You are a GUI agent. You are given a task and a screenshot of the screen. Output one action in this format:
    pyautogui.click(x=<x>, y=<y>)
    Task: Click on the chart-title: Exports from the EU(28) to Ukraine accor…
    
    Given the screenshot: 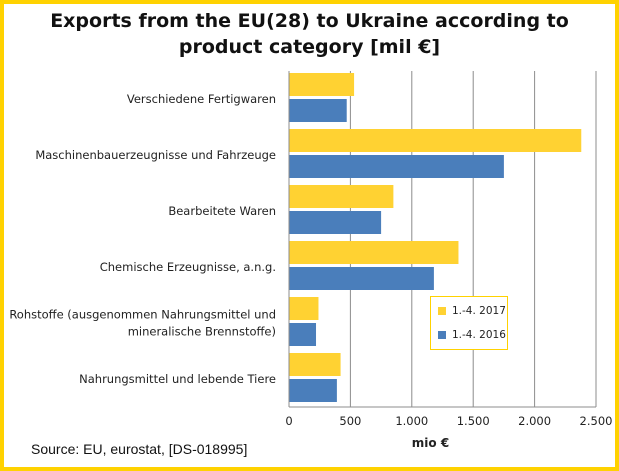 What is the action you would take?
    pyautogui.click(x=309, y=34)
    